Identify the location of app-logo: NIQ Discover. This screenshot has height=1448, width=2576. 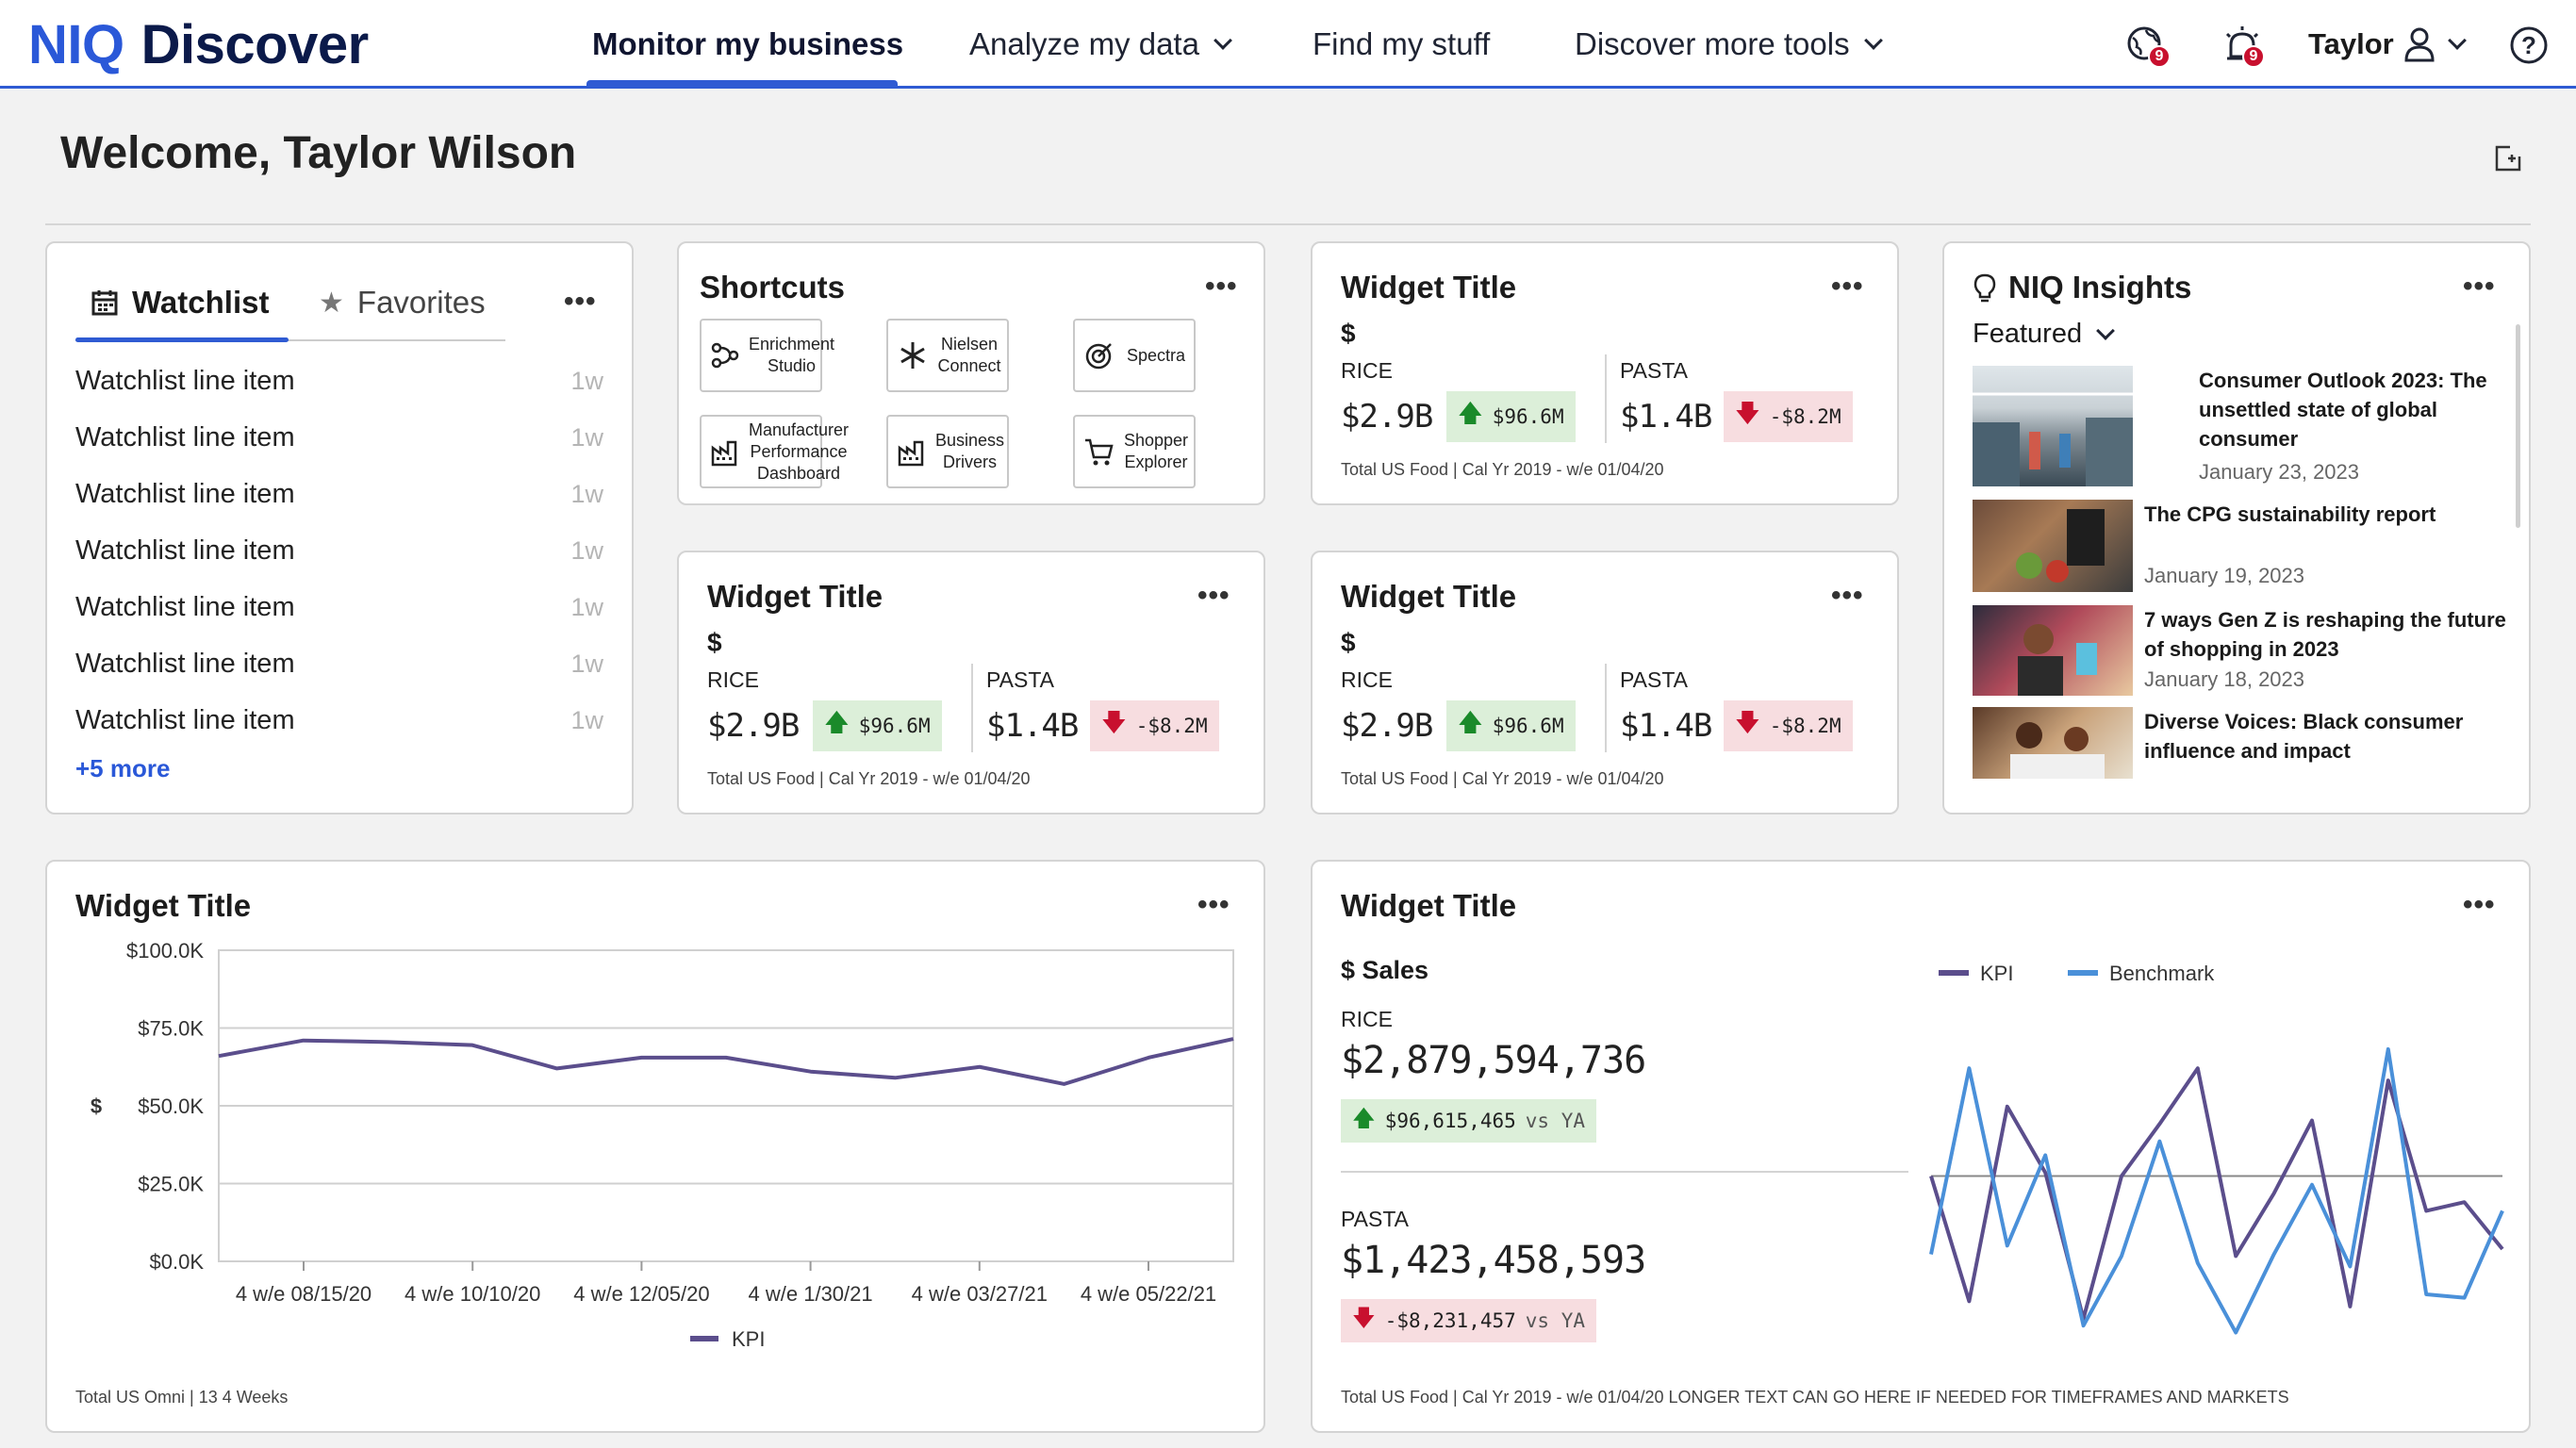
(198, 44).